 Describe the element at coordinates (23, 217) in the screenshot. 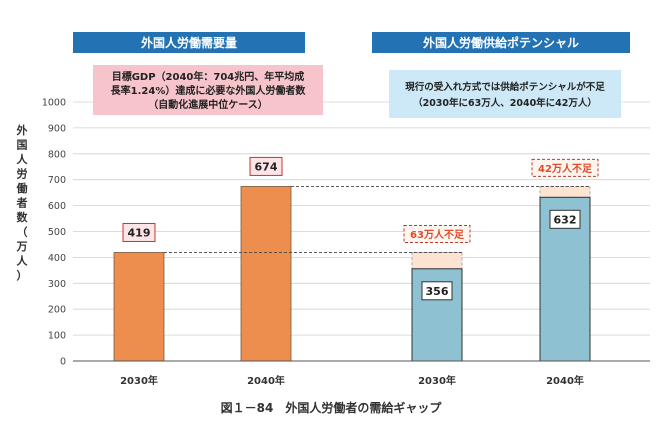

I see `y-axis-label-char: 数` at that location.